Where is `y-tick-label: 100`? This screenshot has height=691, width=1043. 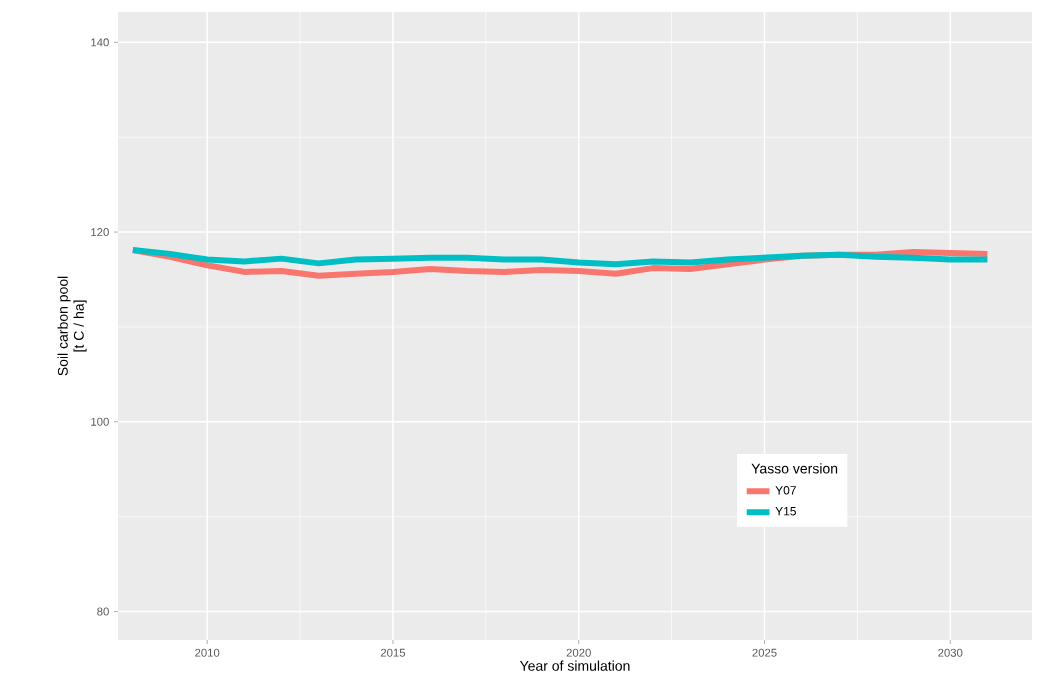 y-tick-label: 100 is located at coordinates (100, 421).